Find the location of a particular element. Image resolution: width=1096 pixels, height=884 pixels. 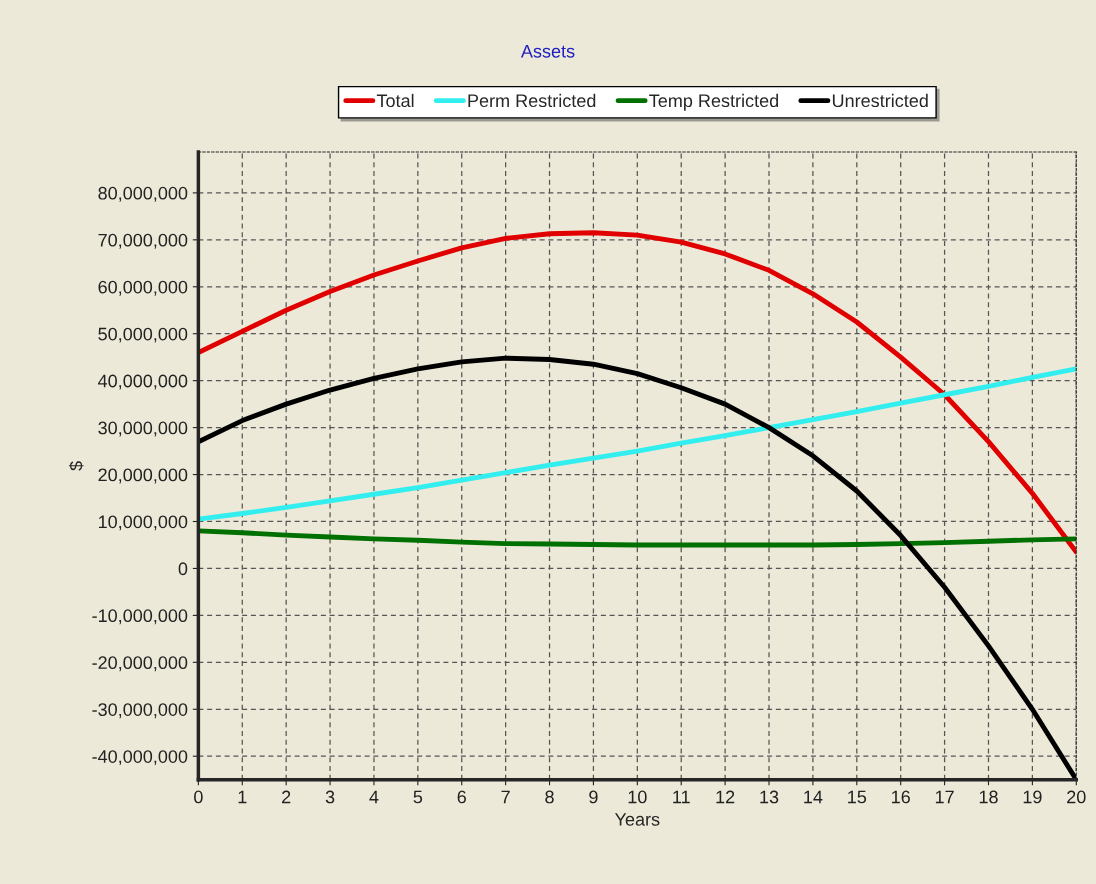

chart-title: Assets is located at coordinates (547, 51).